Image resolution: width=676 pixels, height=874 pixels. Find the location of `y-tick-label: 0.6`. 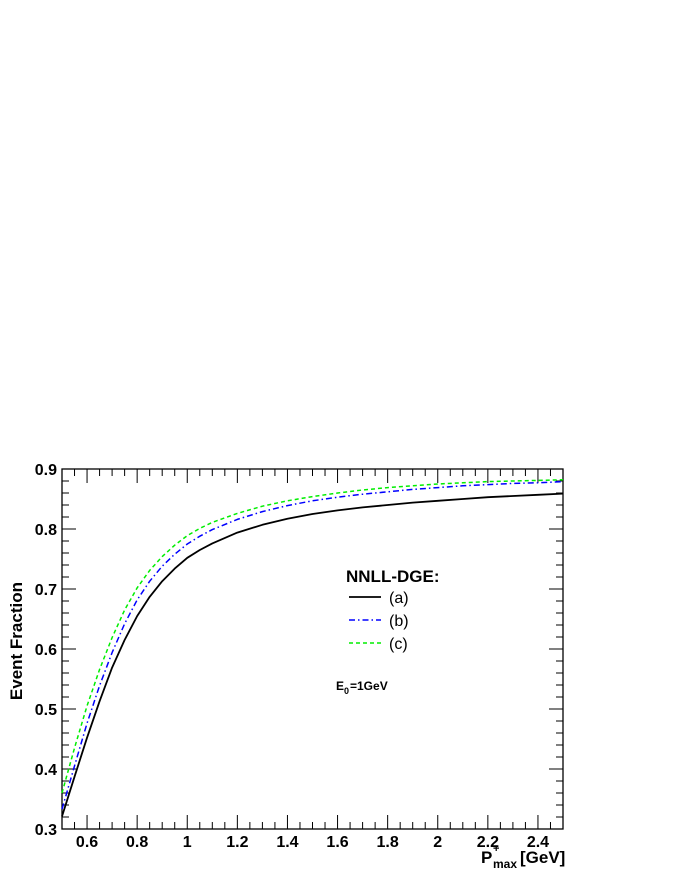

y-tick-label: 0.6 is located at coordinates (46, 650).